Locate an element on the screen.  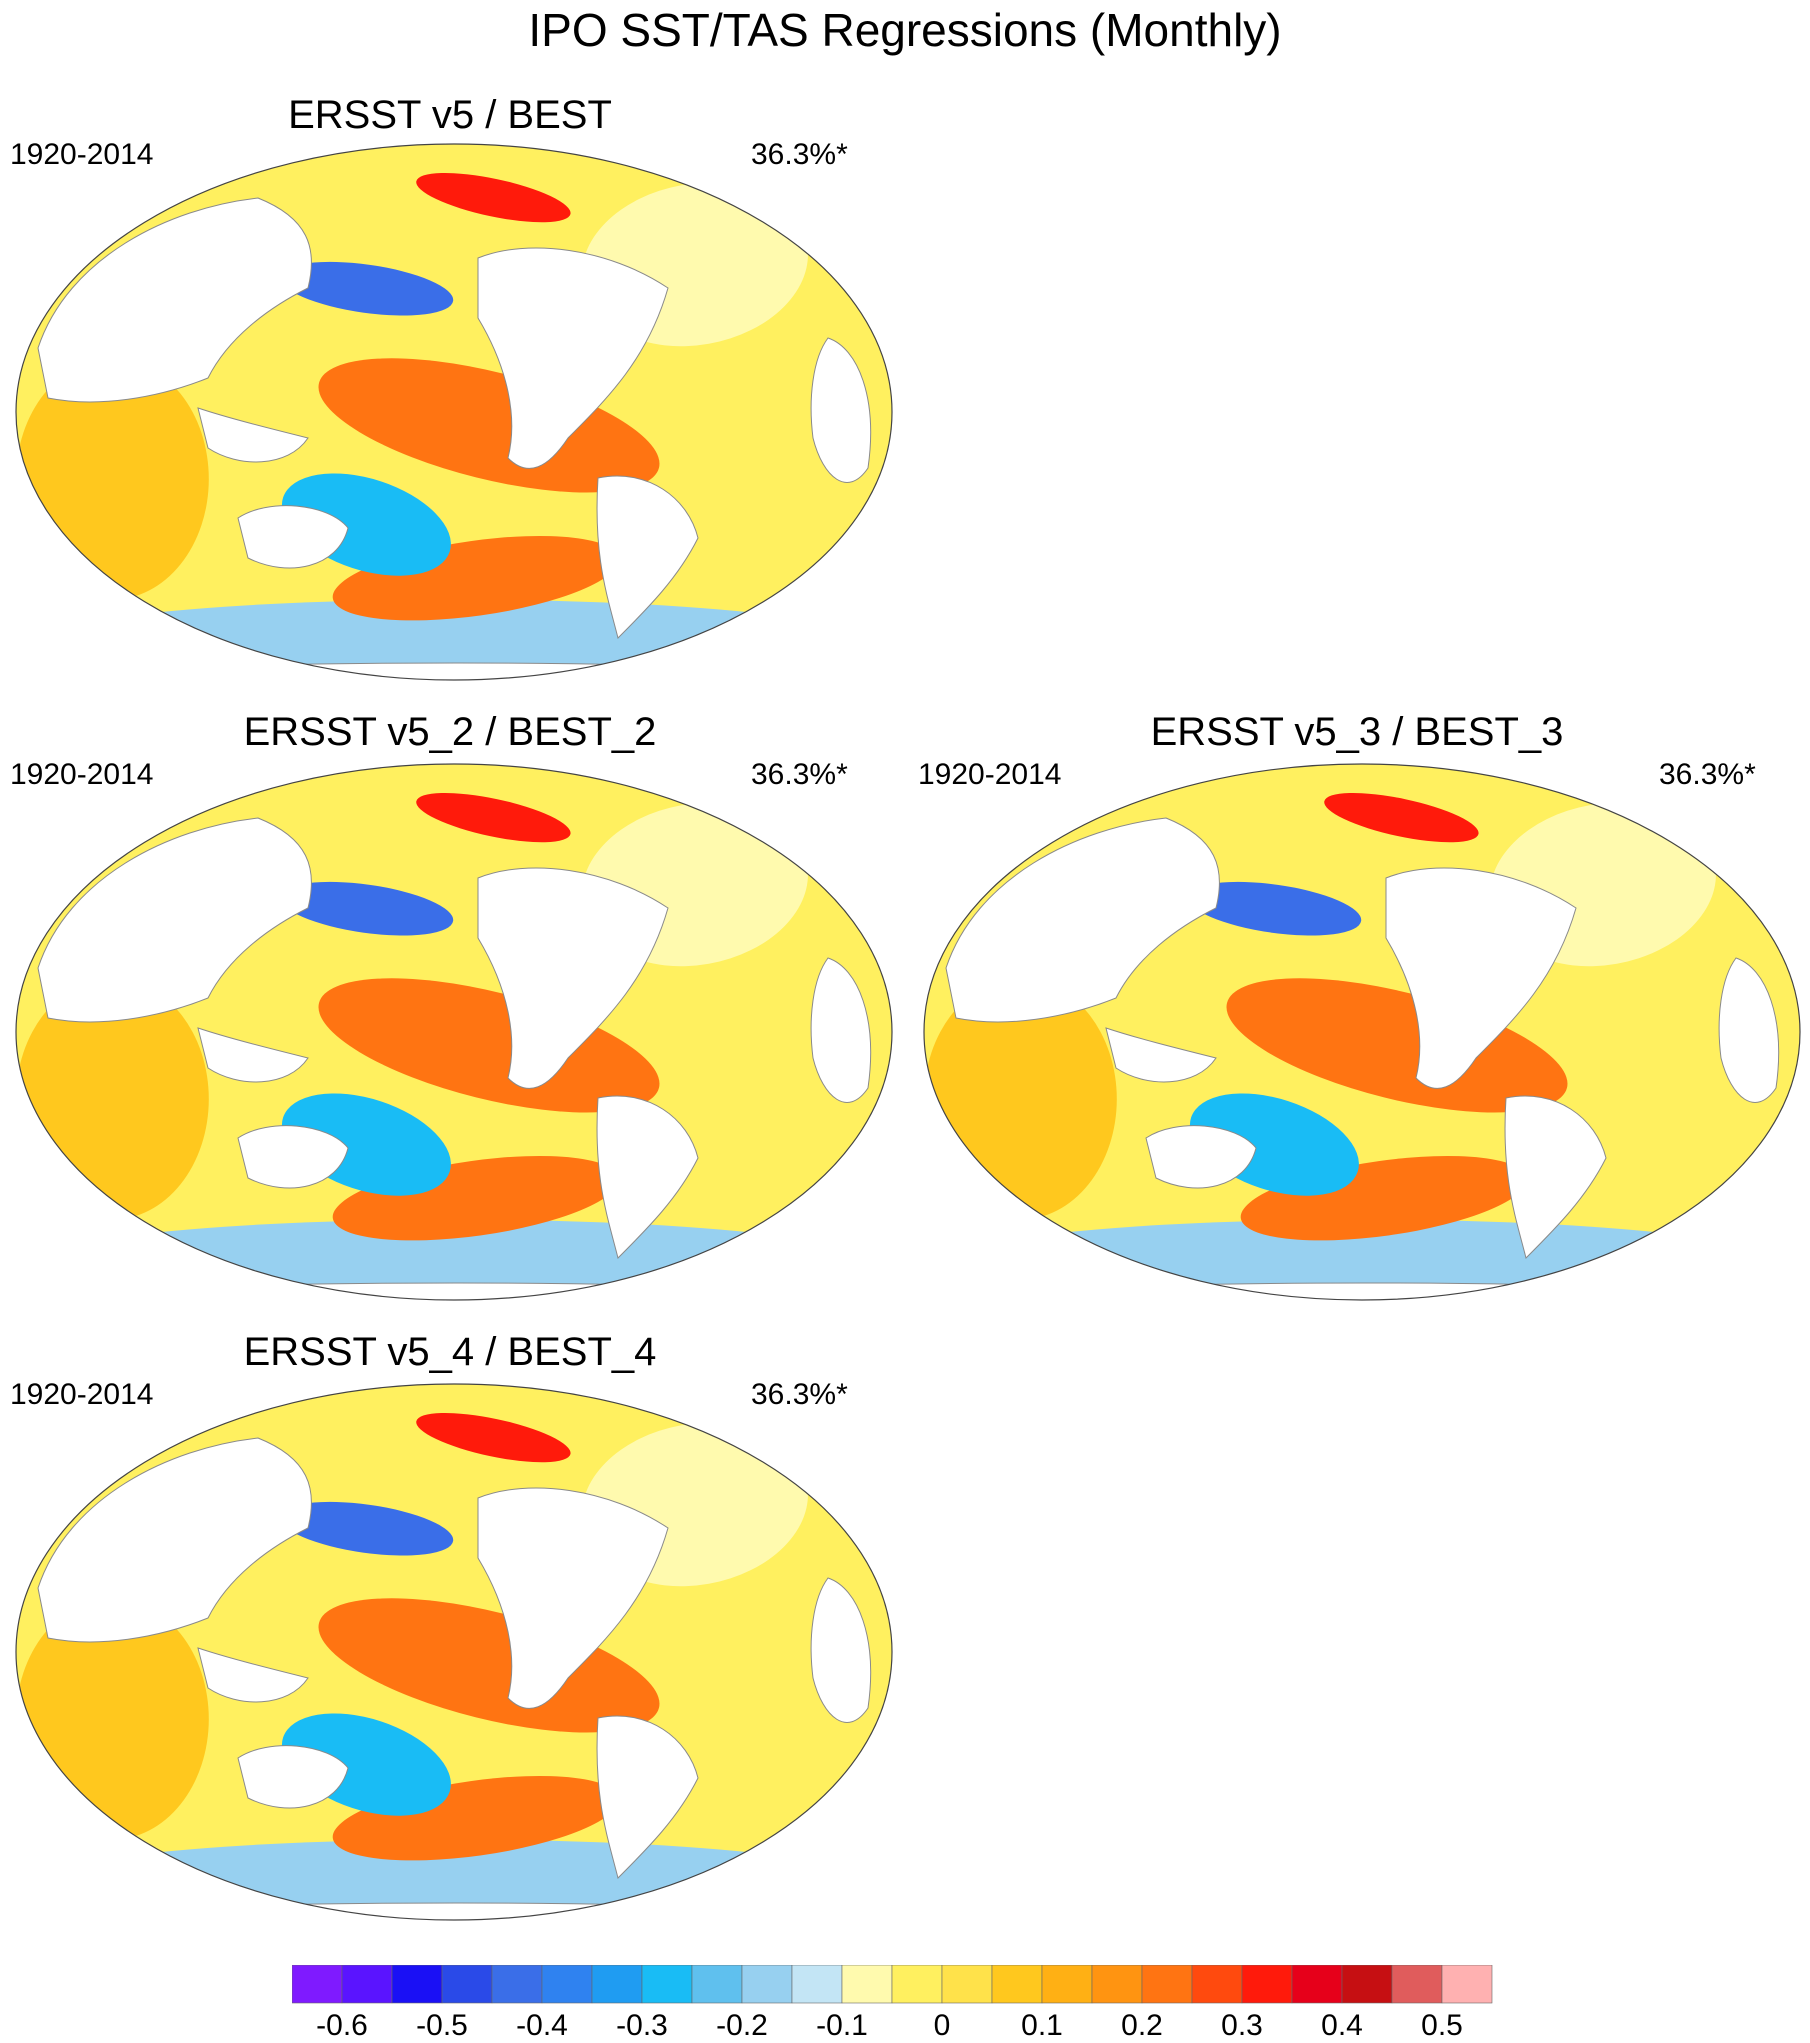
panel-3-period: 1920-2014 is located at coordinates (990, 774).